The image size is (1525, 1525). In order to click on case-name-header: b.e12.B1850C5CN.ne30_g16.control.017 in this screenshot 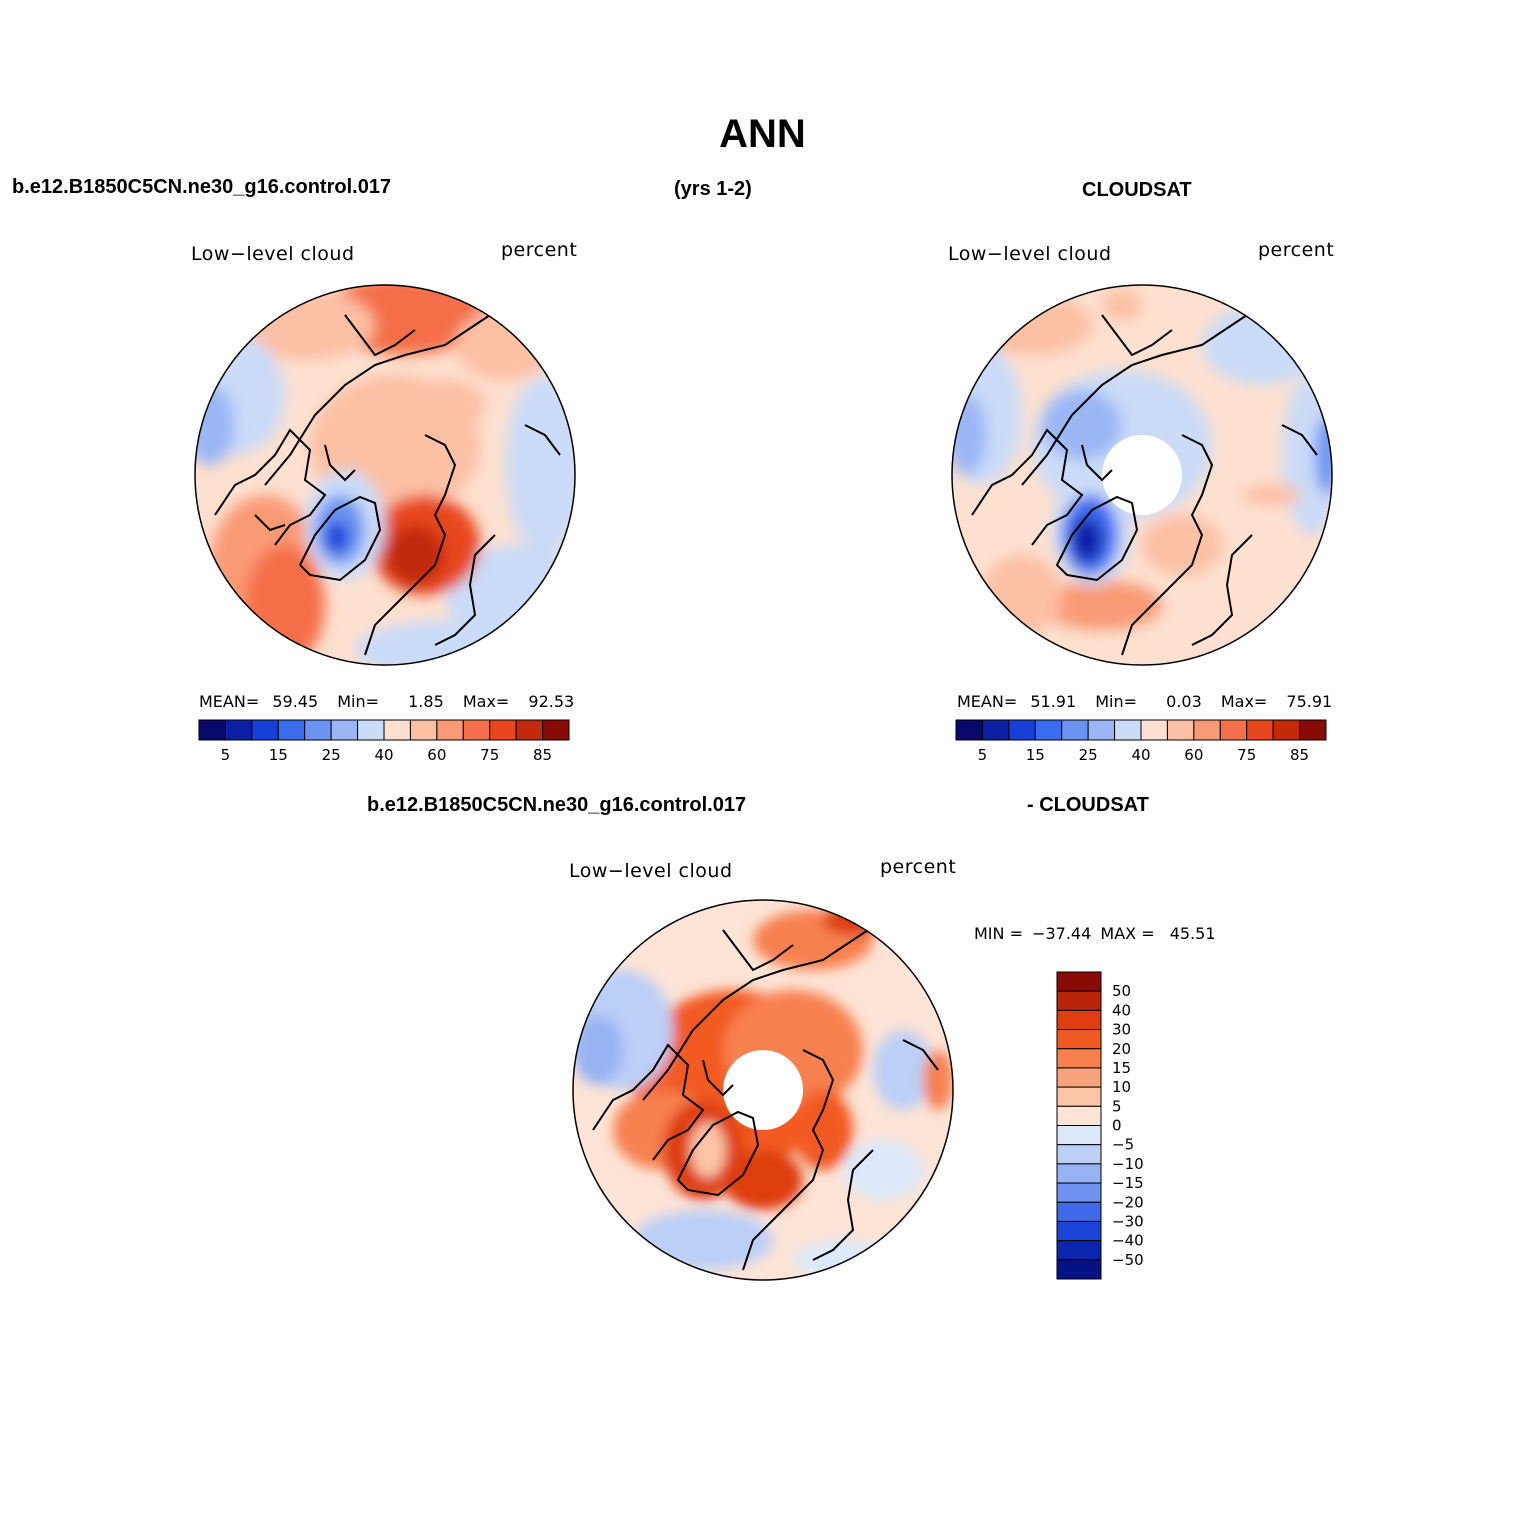, I will do `click(202, 187)`.